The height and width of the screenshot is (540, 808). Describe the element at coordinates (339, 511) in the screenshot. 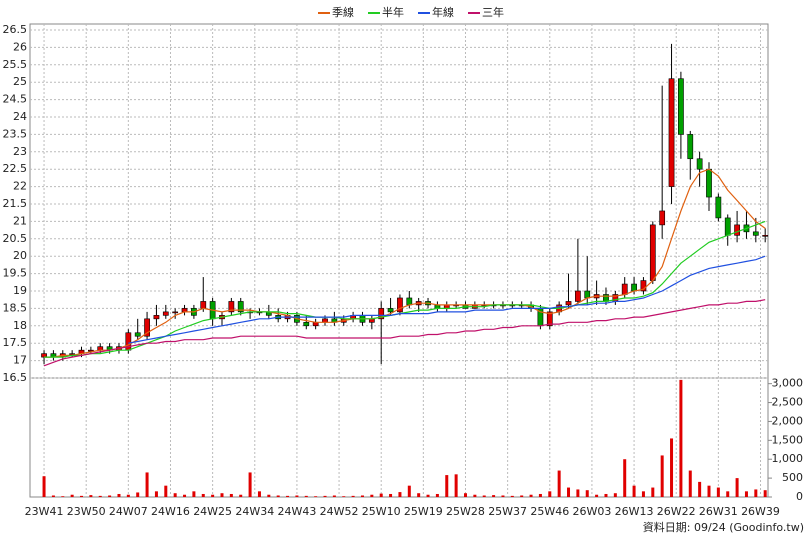

I see `x-tick-label: 24W52` at that location.